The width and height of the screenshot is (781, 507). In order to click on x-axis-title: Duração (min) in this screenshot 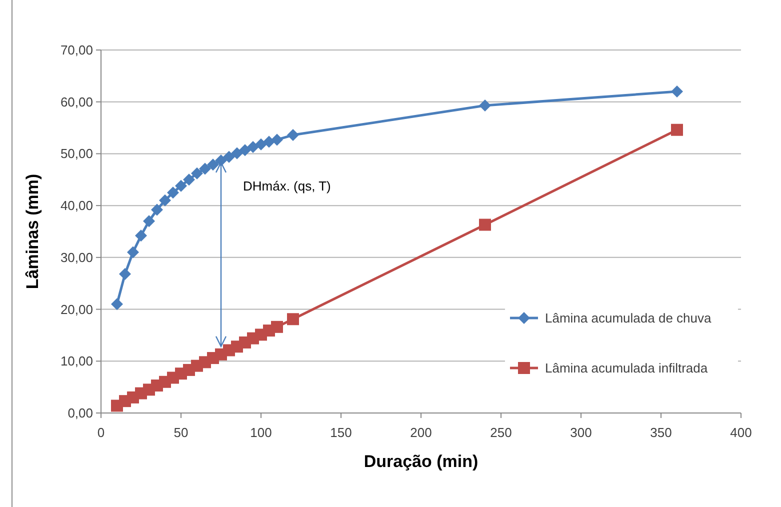, I will do `click(421, 461)`.